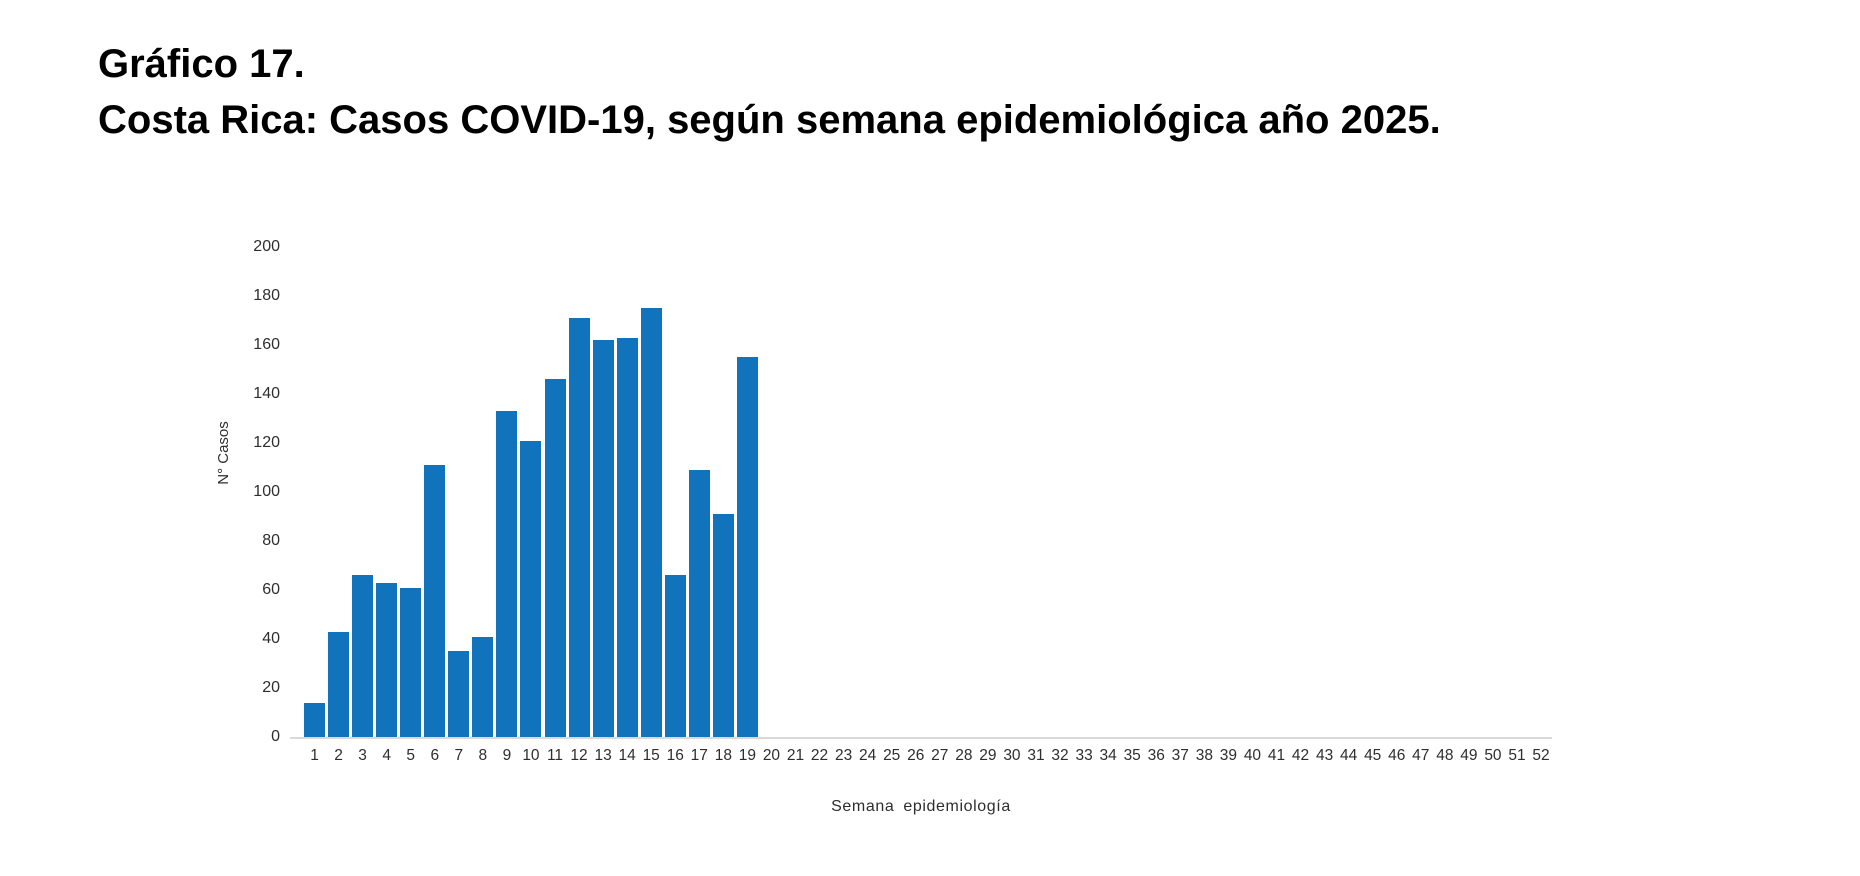 This screenshot has width=1860, height=876. Describe the element at coordinates (362, 755) in the screenshot. I see `x-tick-label-3: 3` at that location.